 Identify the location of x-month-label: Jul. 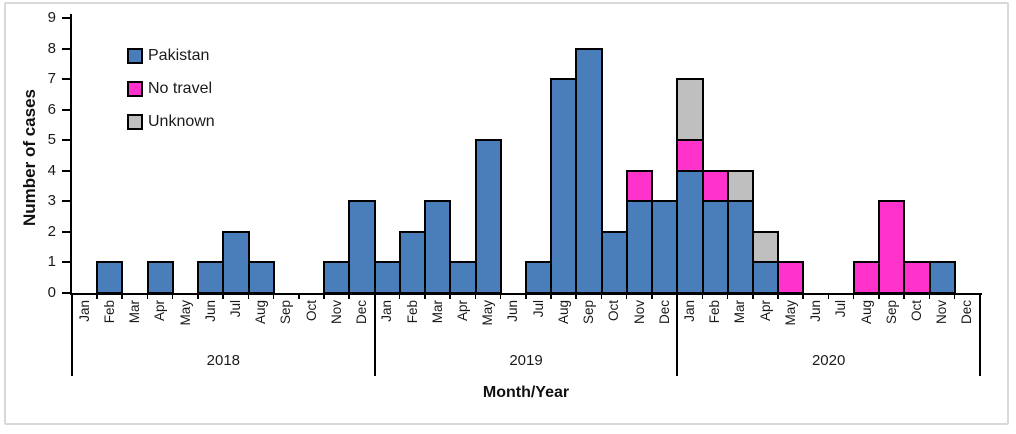
(235, 309).